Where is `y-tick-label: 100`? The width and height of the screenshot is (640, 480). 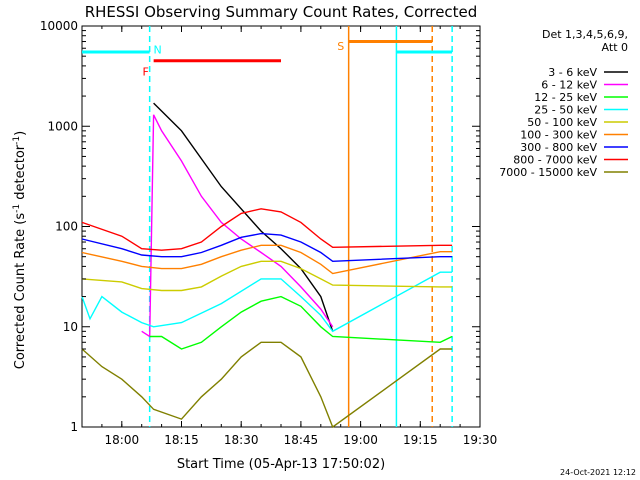
y-tick-label: 100 is located at coordinates (66, 227).